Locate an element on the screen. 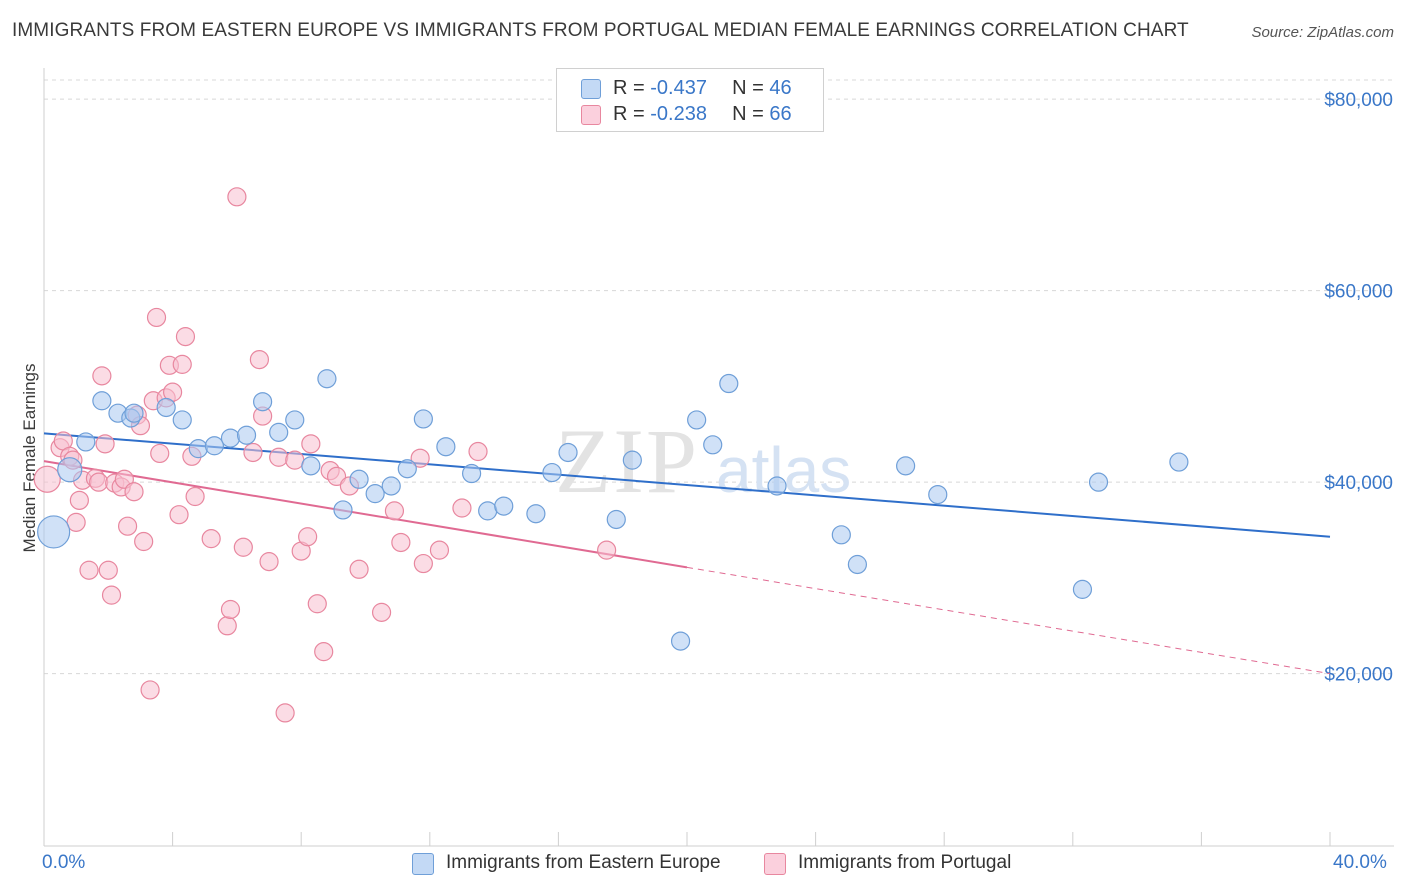  bottom-legend-label: Immigrants from Portugal is located at coordinates (905, 862).